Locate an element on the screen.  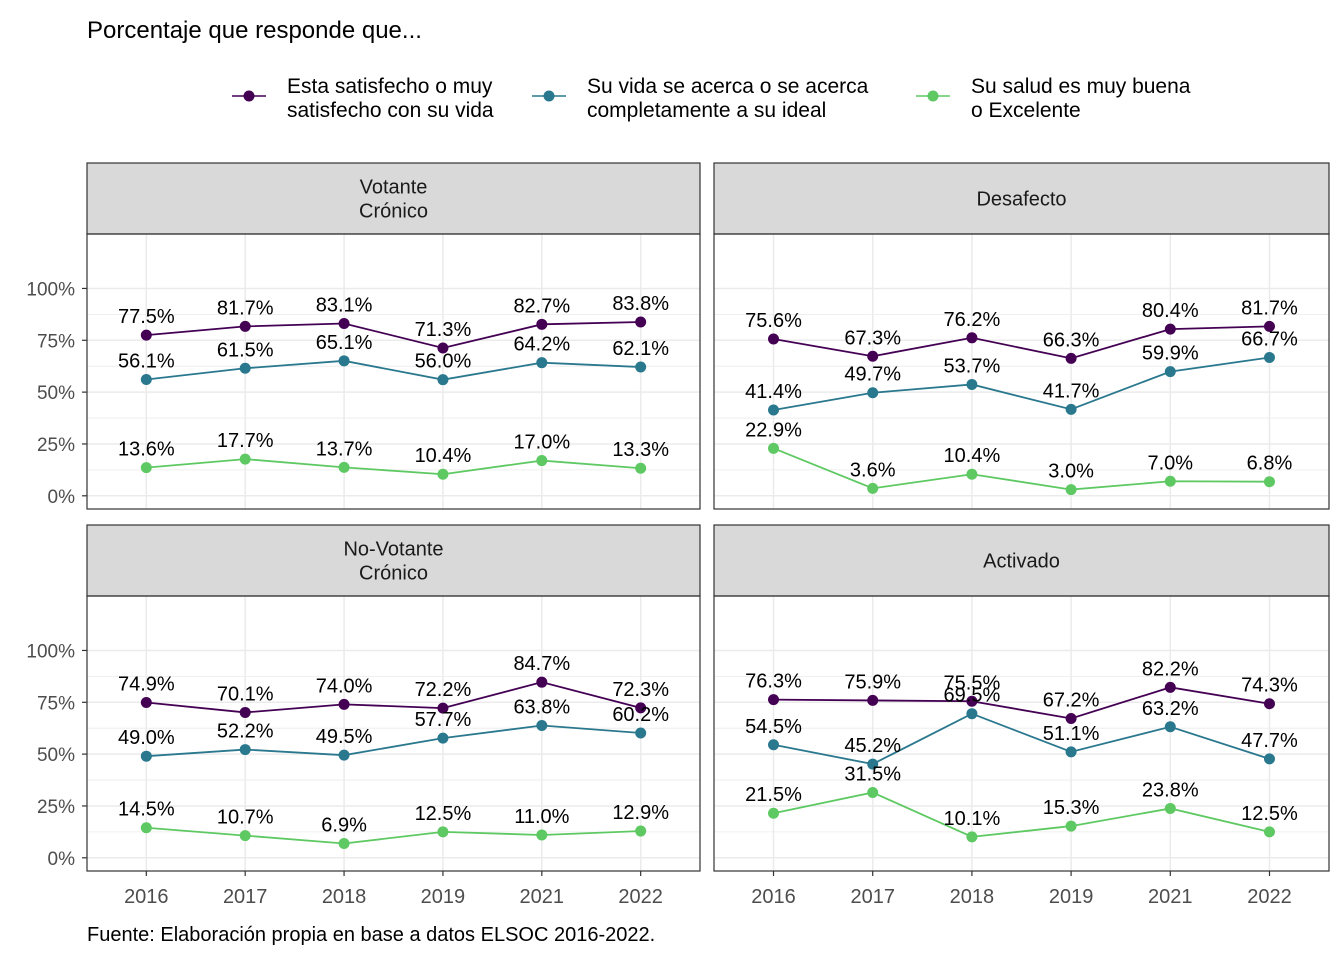
data-label: 63.8% is located at coordinates (541, 708).